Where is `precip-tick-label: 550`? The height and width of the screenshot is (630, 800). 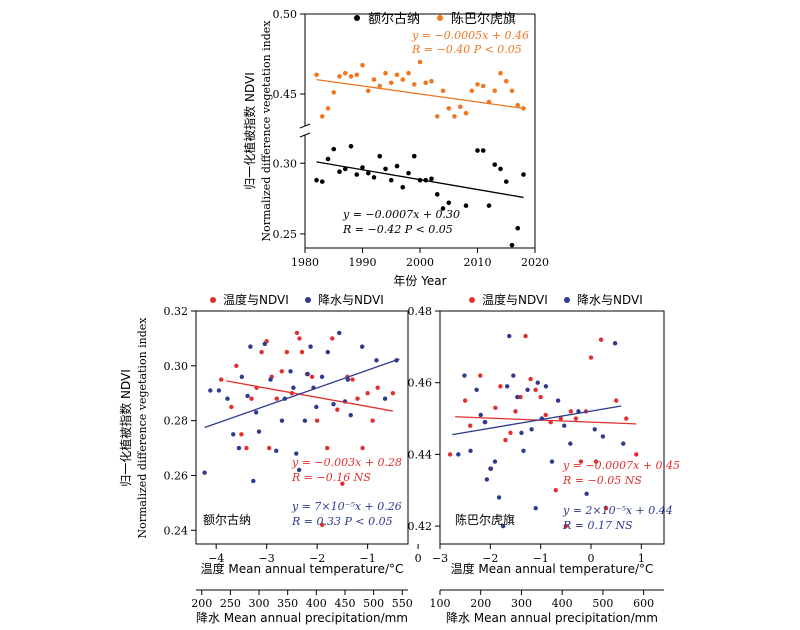
precip-tick-label: 550 is located at coordinates (402, 603).